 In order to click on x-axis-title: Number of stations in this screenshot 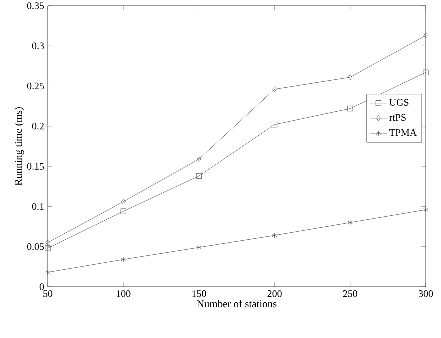, I will do `click(237, 304)`.